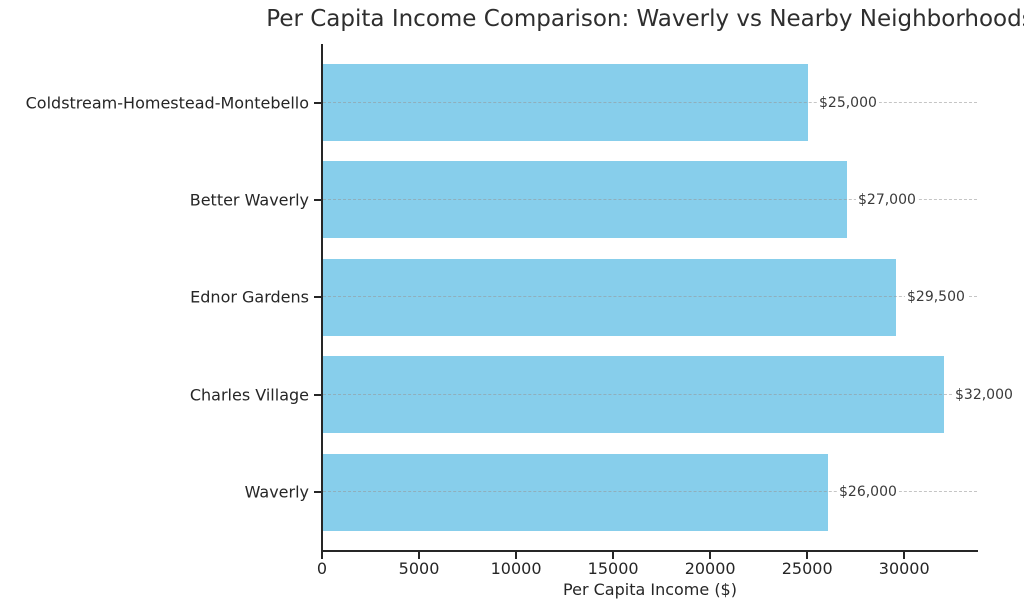  Describe the element at coordinates (249, 200) in the screenshot. I see `category-label: Better Waverly` at that location.